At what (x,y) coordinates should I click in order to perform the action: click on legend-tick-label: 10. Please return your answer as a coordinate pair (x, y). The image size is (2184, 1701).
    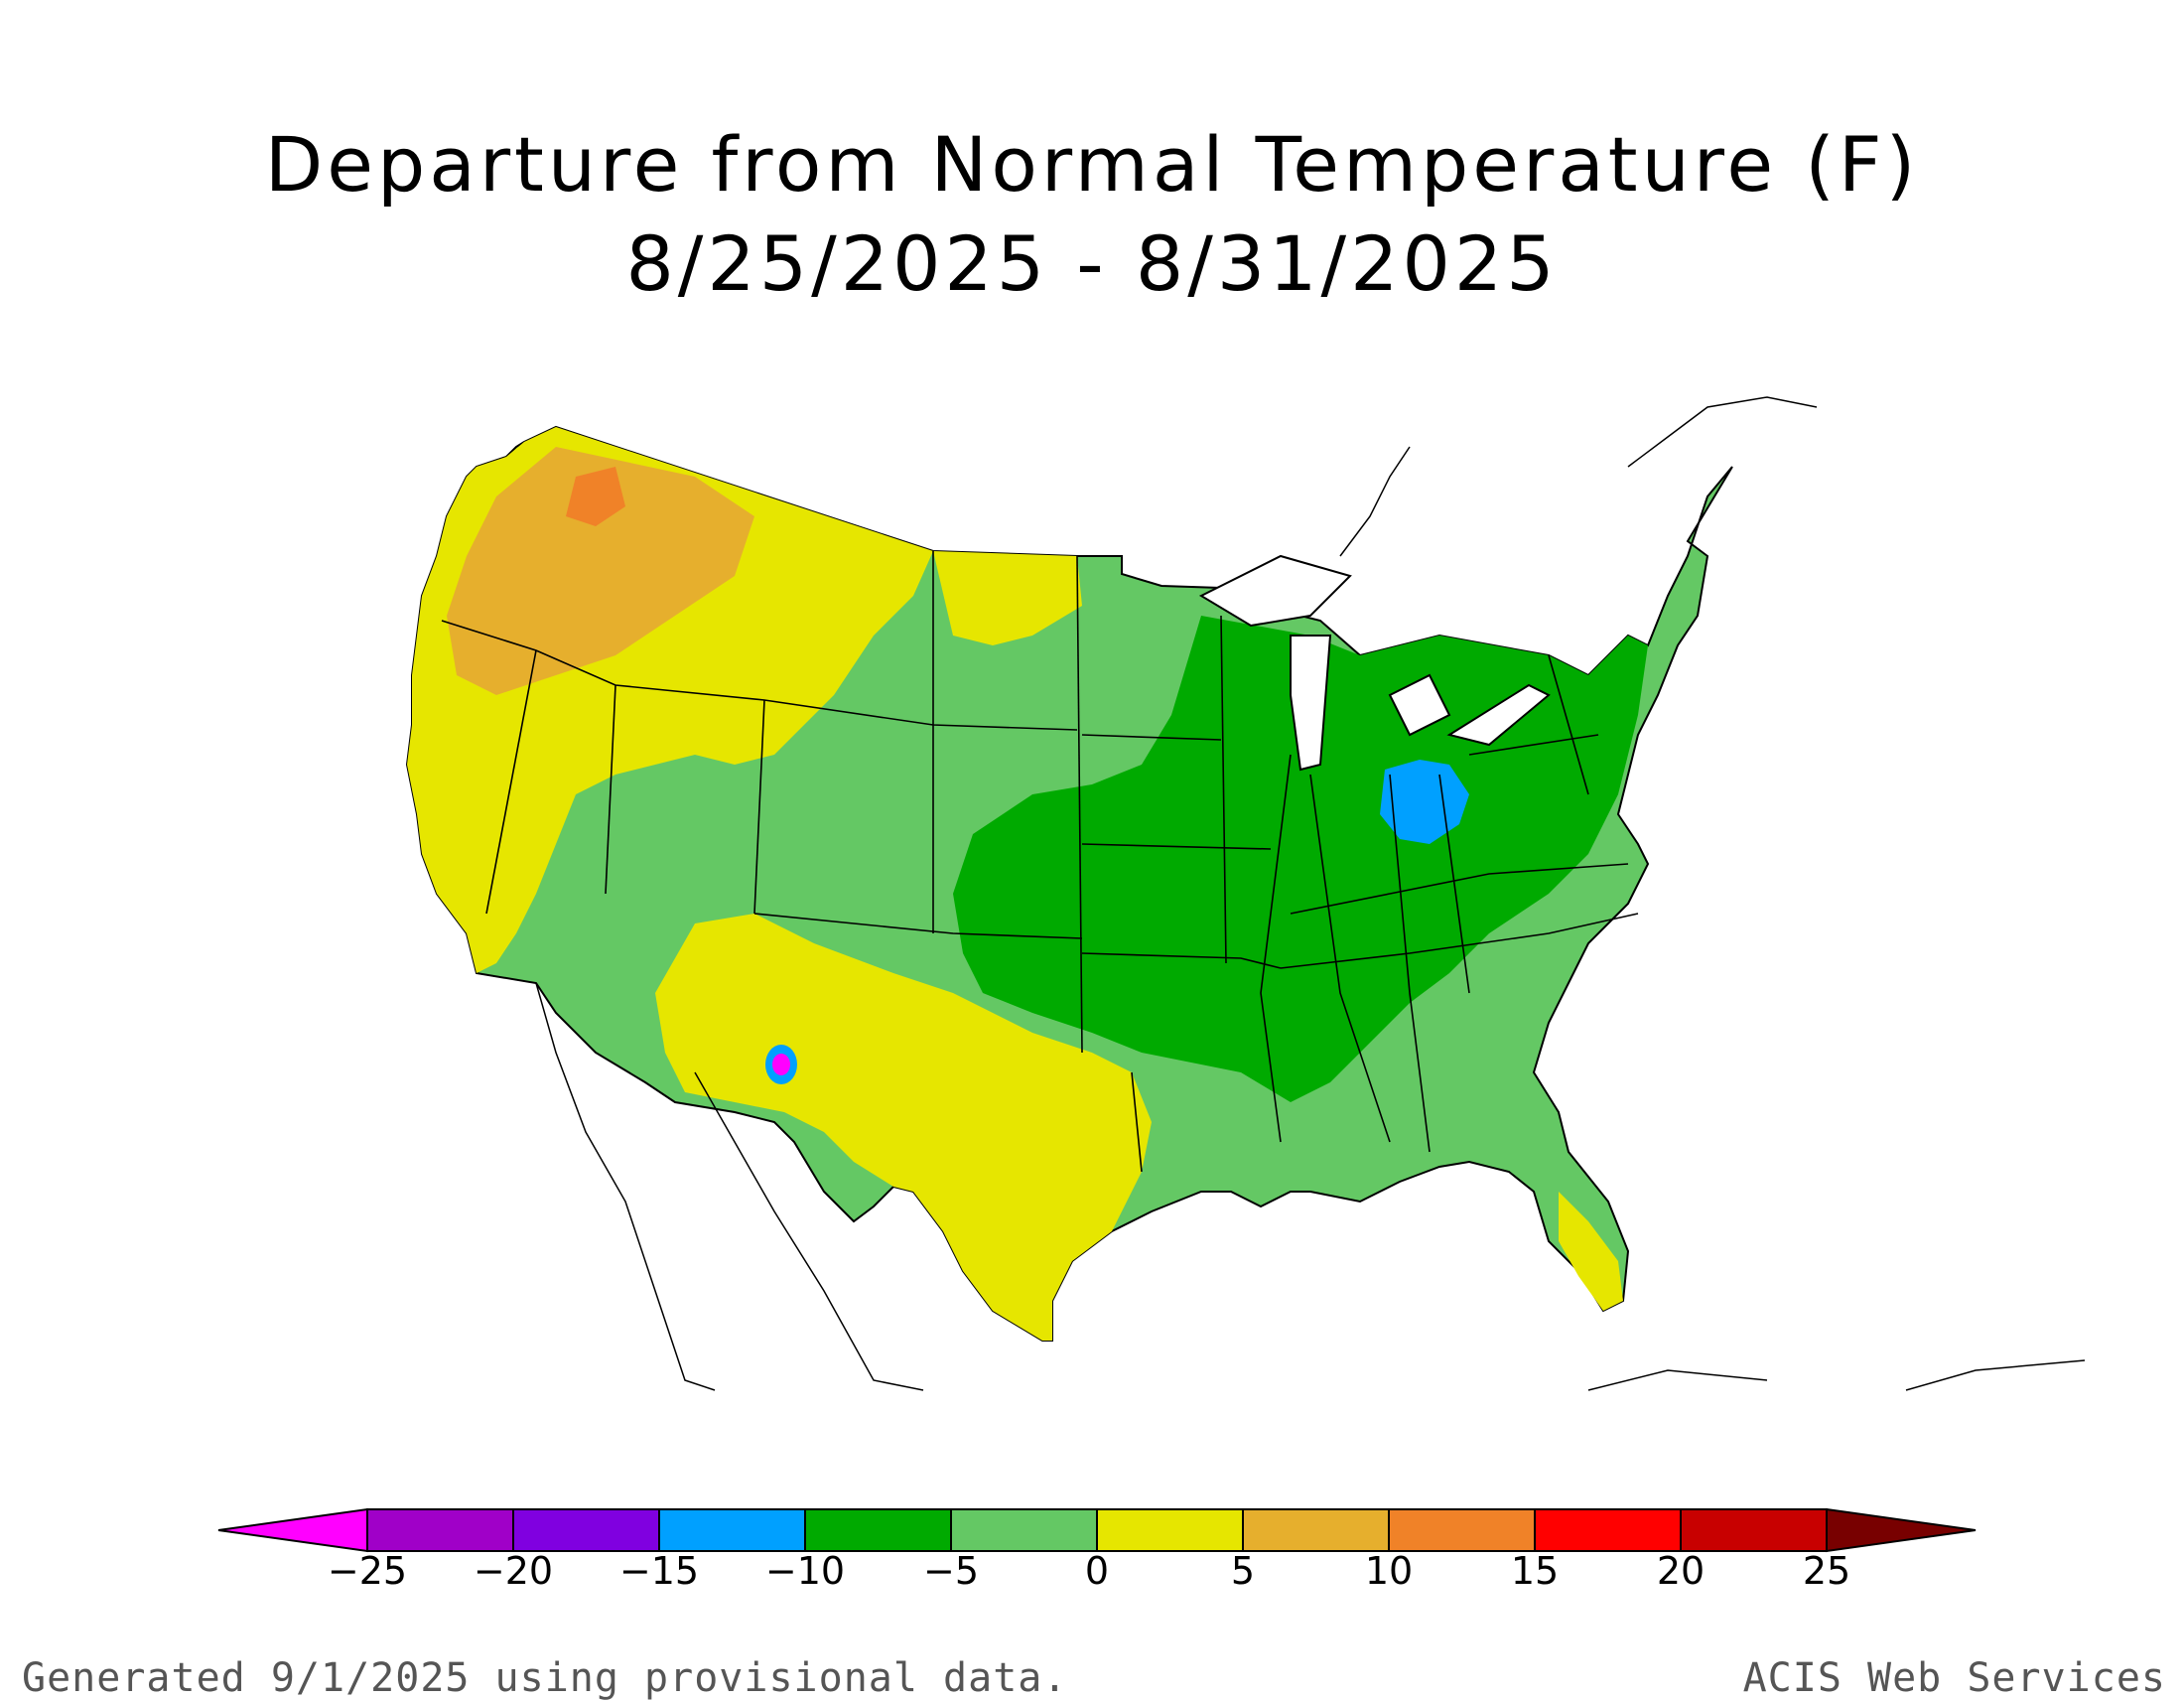
    Looking at the image, I should click on (1389, 1571).